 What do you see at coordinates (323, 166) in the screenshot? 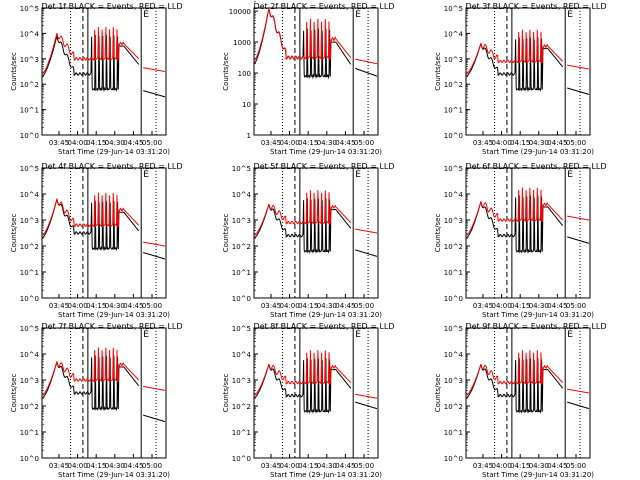
I see `panel-title: Det 5f BLACK = Events, RED = LLD` at bounding box center [323, 166].